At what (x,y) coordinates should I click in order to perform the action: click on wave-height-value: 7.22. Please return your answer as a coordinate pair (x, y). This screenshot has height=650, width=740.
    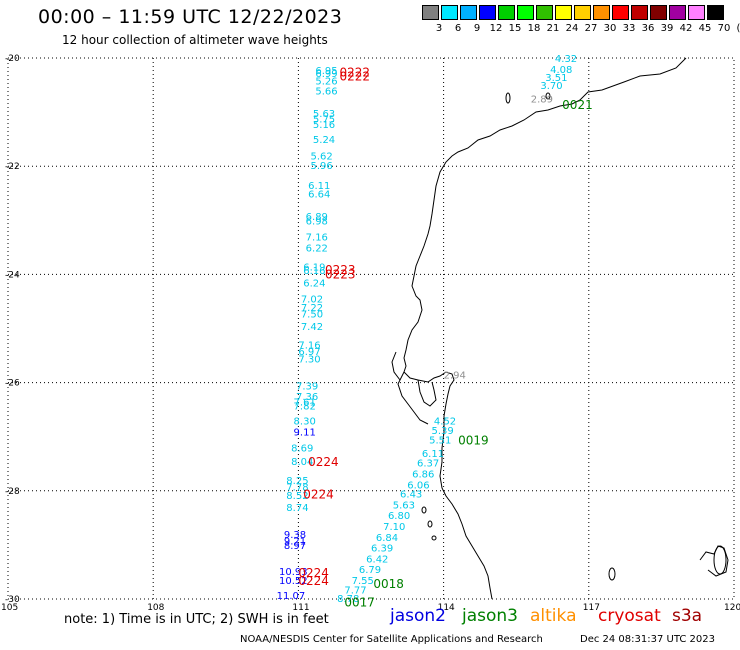
    Looking at the image, I should click on (312, 308).